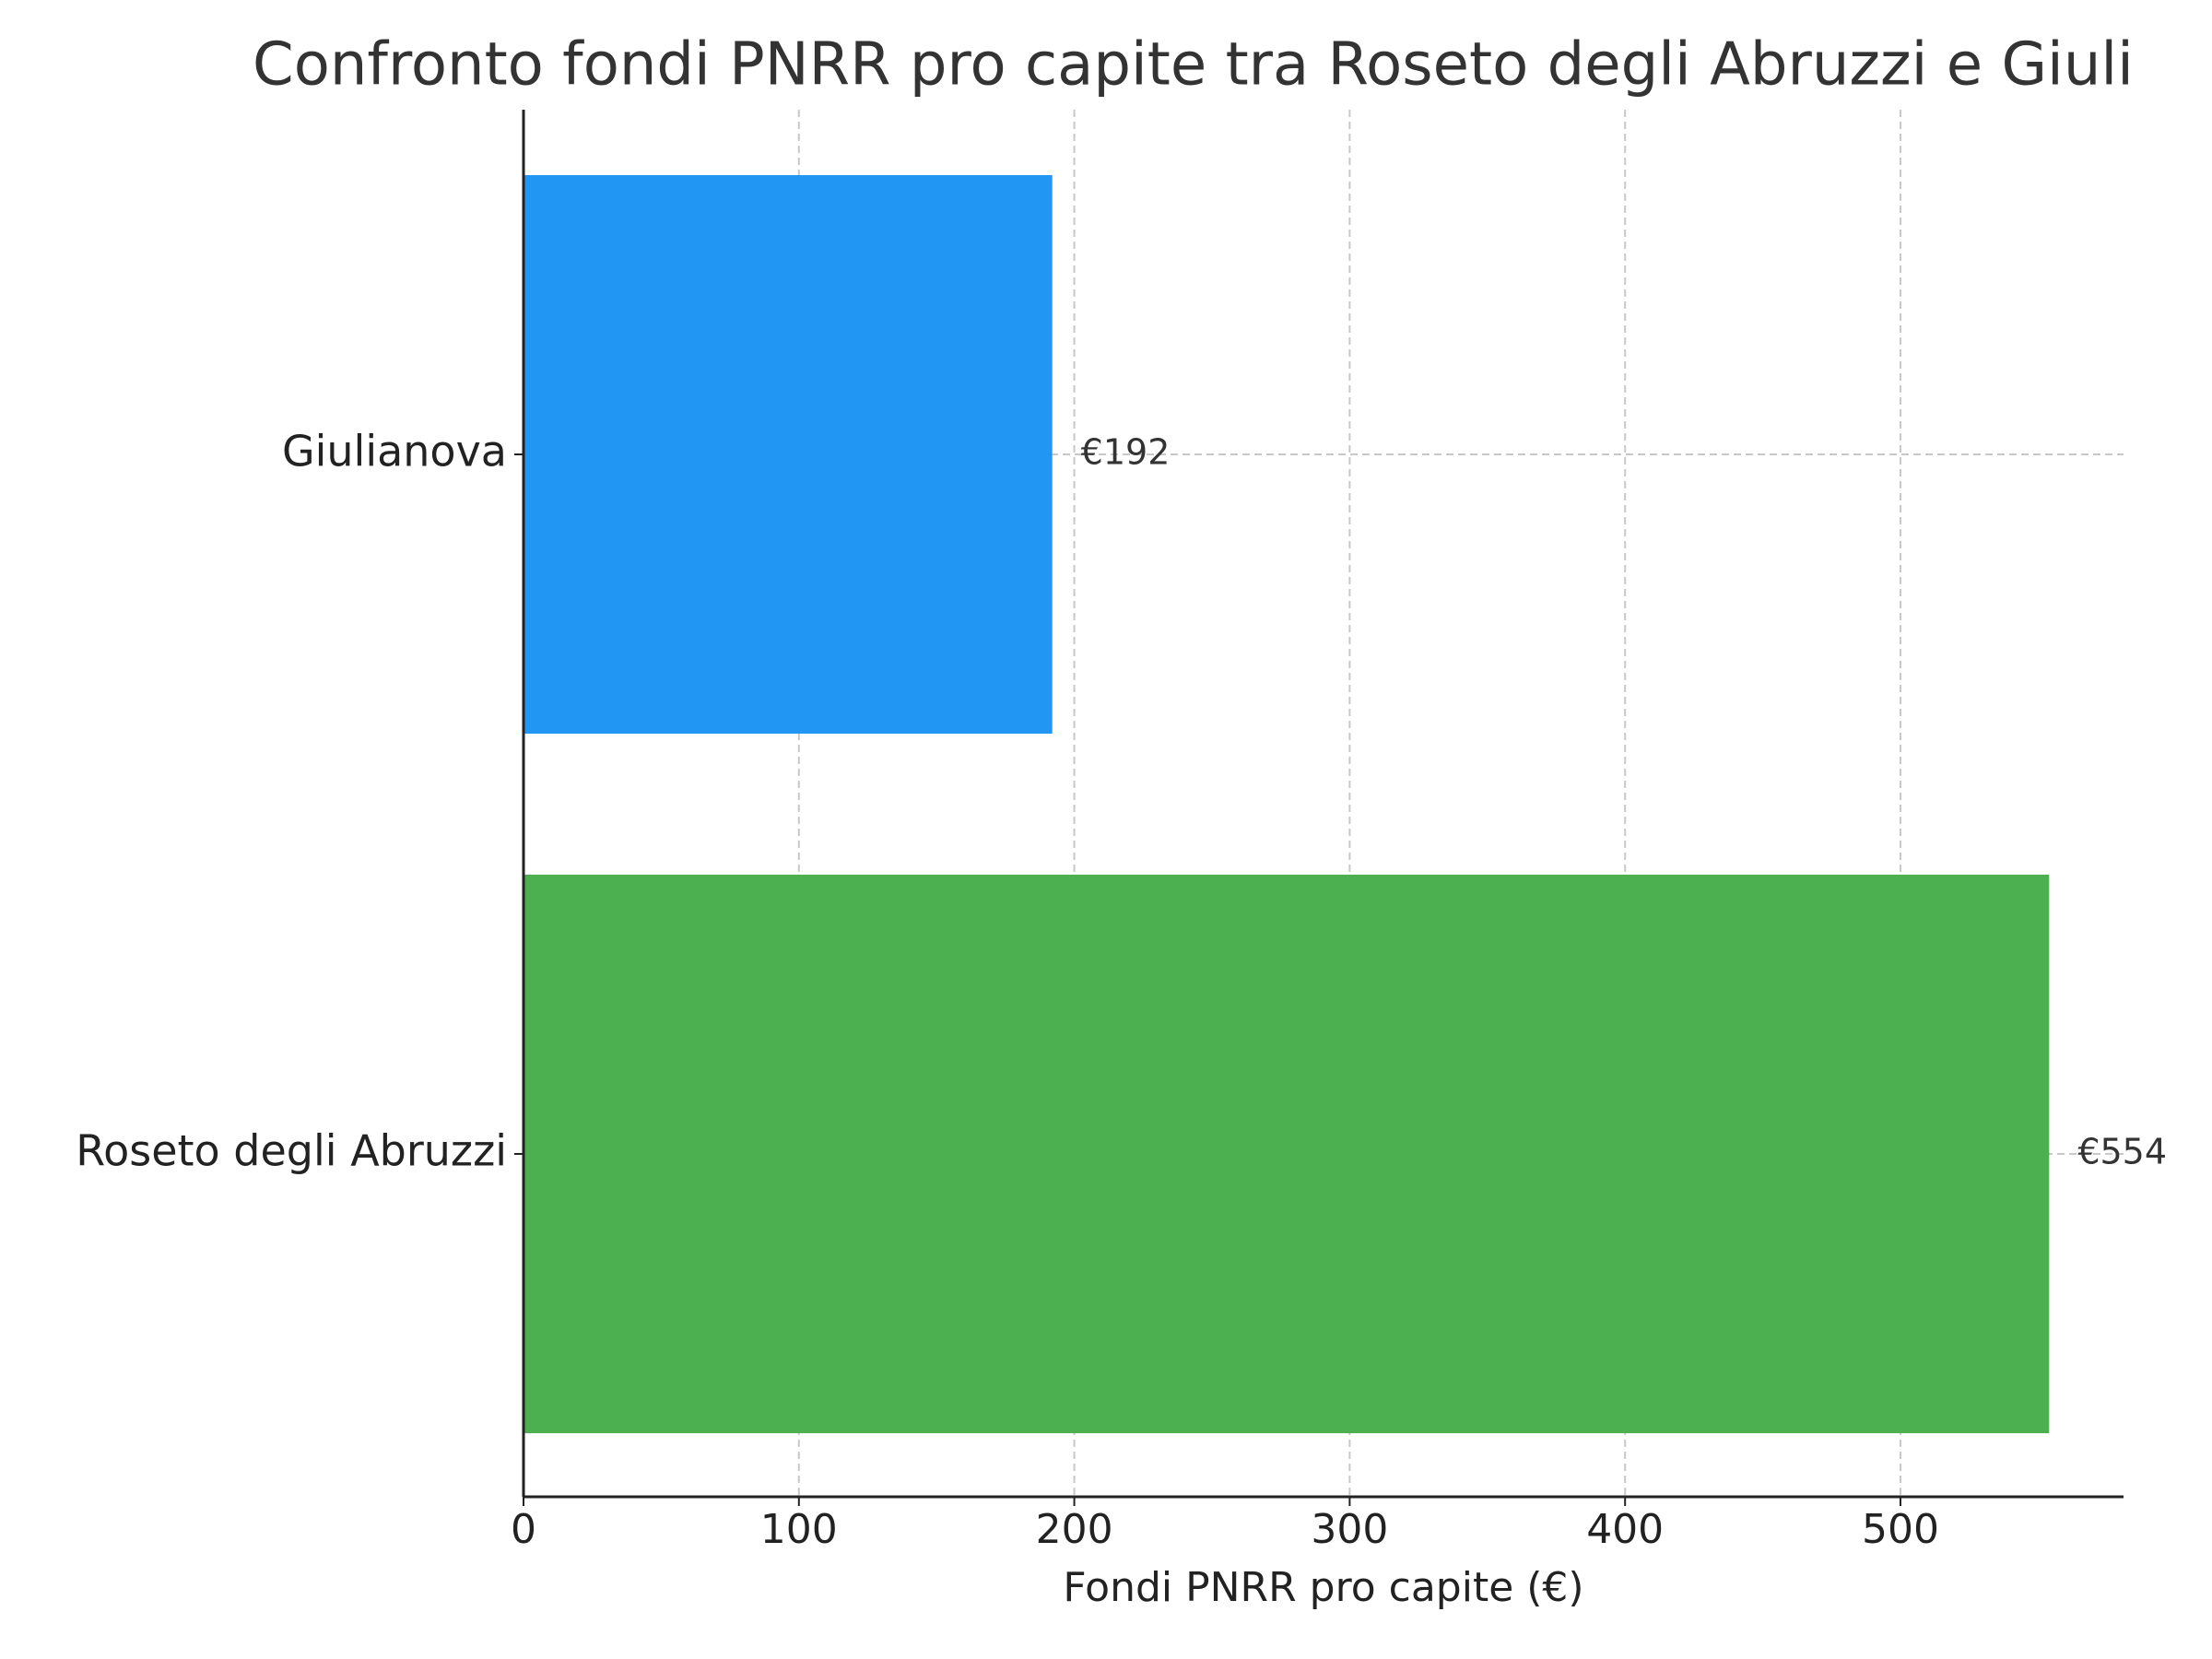  I want to click on x-tick-label: 100, so click(799, 1529).